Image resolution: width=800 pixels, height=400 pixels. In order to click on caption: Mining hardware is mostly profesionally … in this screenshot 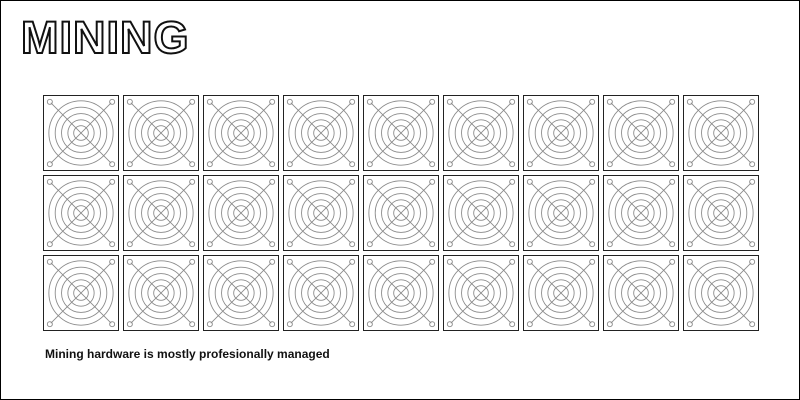, I will do `click(187, 354)`.